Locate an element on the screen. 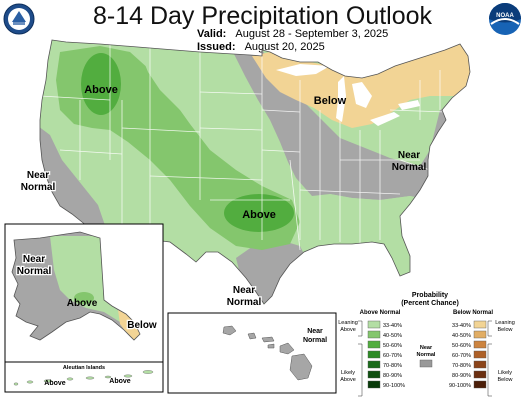 The height and width of the screenshot is (405, 525). legend-near-header-1: Near is located at coordinates (426, 348).